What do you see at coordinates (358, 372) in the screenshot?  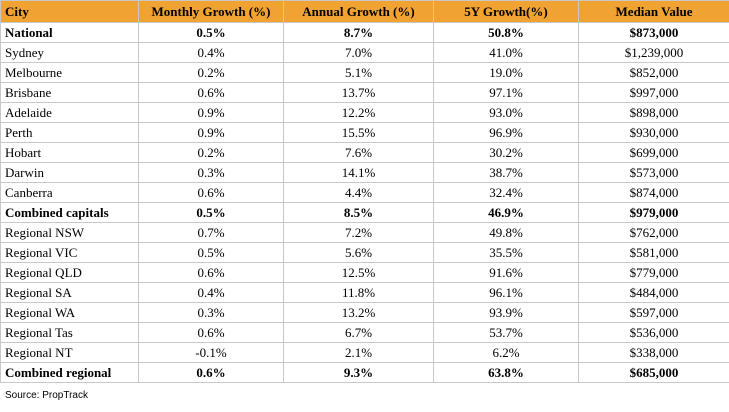 I see `value-cell: 9.3%` at bounding box center [358, 372].